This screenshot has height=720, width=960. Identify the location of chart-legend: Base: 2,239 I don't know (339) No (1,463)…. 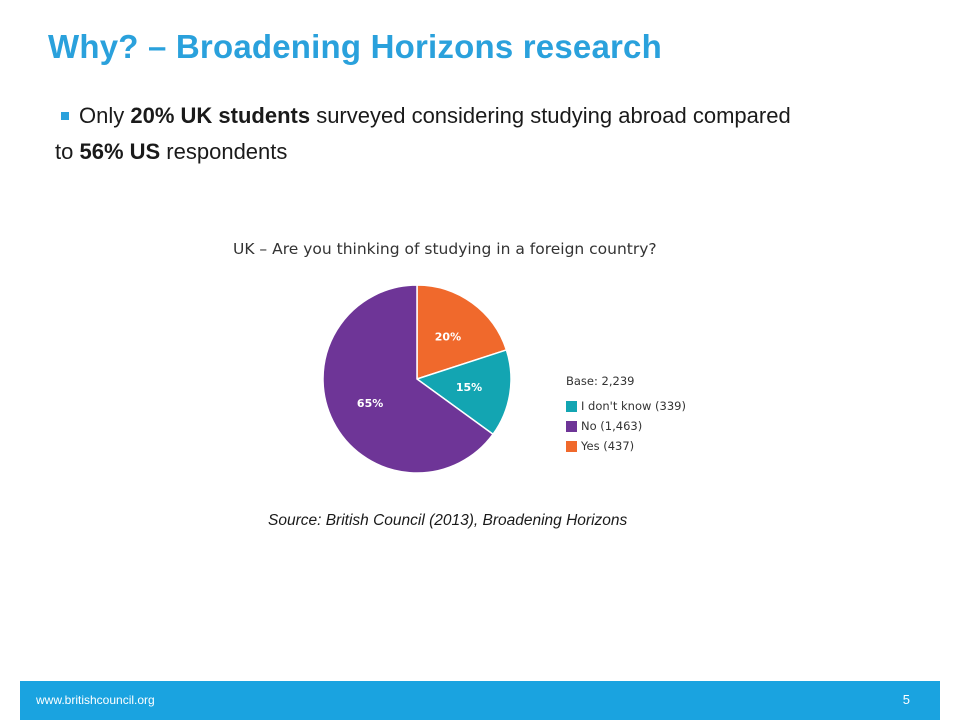
(626, 415).